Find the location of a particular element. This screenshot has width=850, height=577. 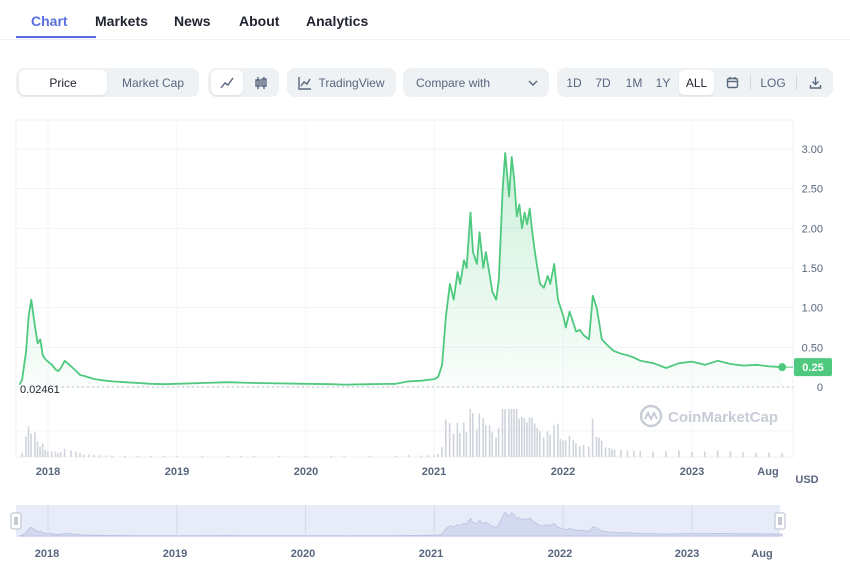

y-tick-label: 0.50 is located at coordinates (812, 348).